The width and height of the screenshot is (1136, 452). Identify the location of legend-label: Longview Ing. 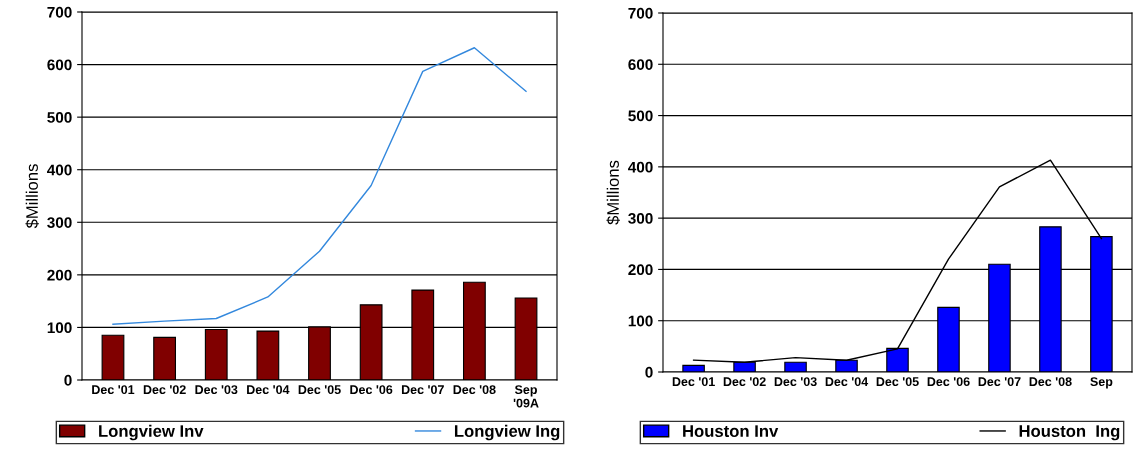
(507, 432).